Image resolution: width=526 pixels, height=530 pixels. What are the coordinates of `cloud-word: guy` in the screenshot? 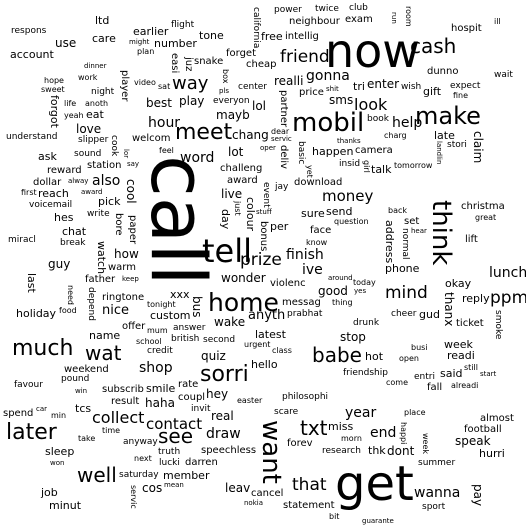 It's located at (59, 264).